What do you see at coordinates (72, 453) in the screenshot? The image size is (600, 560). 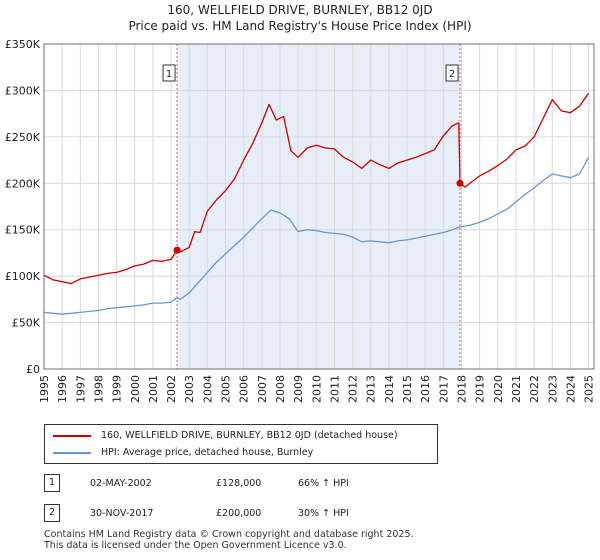 I see `legend-swatch-hpi` at bounding box center [72, 453].